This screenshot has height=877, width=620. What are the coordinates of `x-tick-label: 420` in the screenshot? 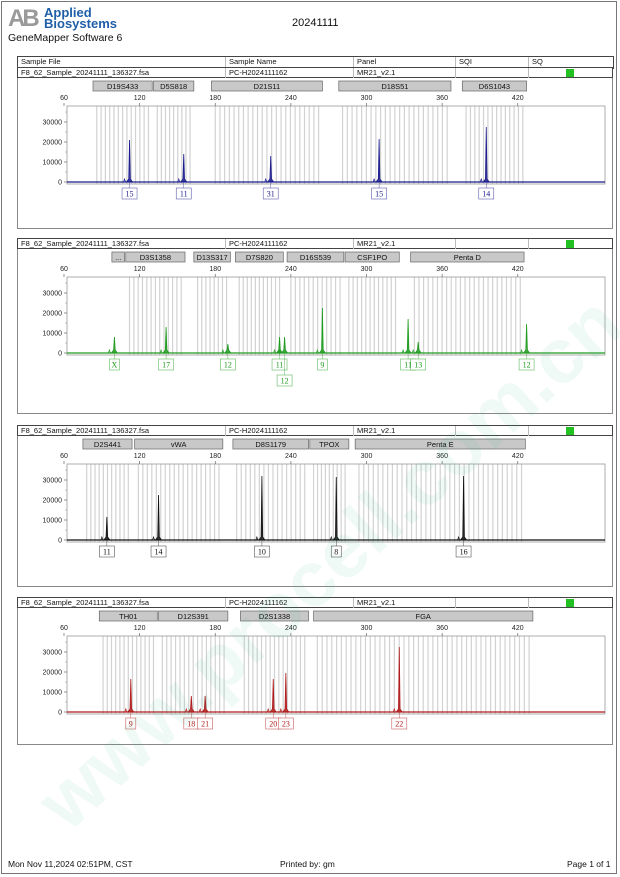 It's located at (518, 628).